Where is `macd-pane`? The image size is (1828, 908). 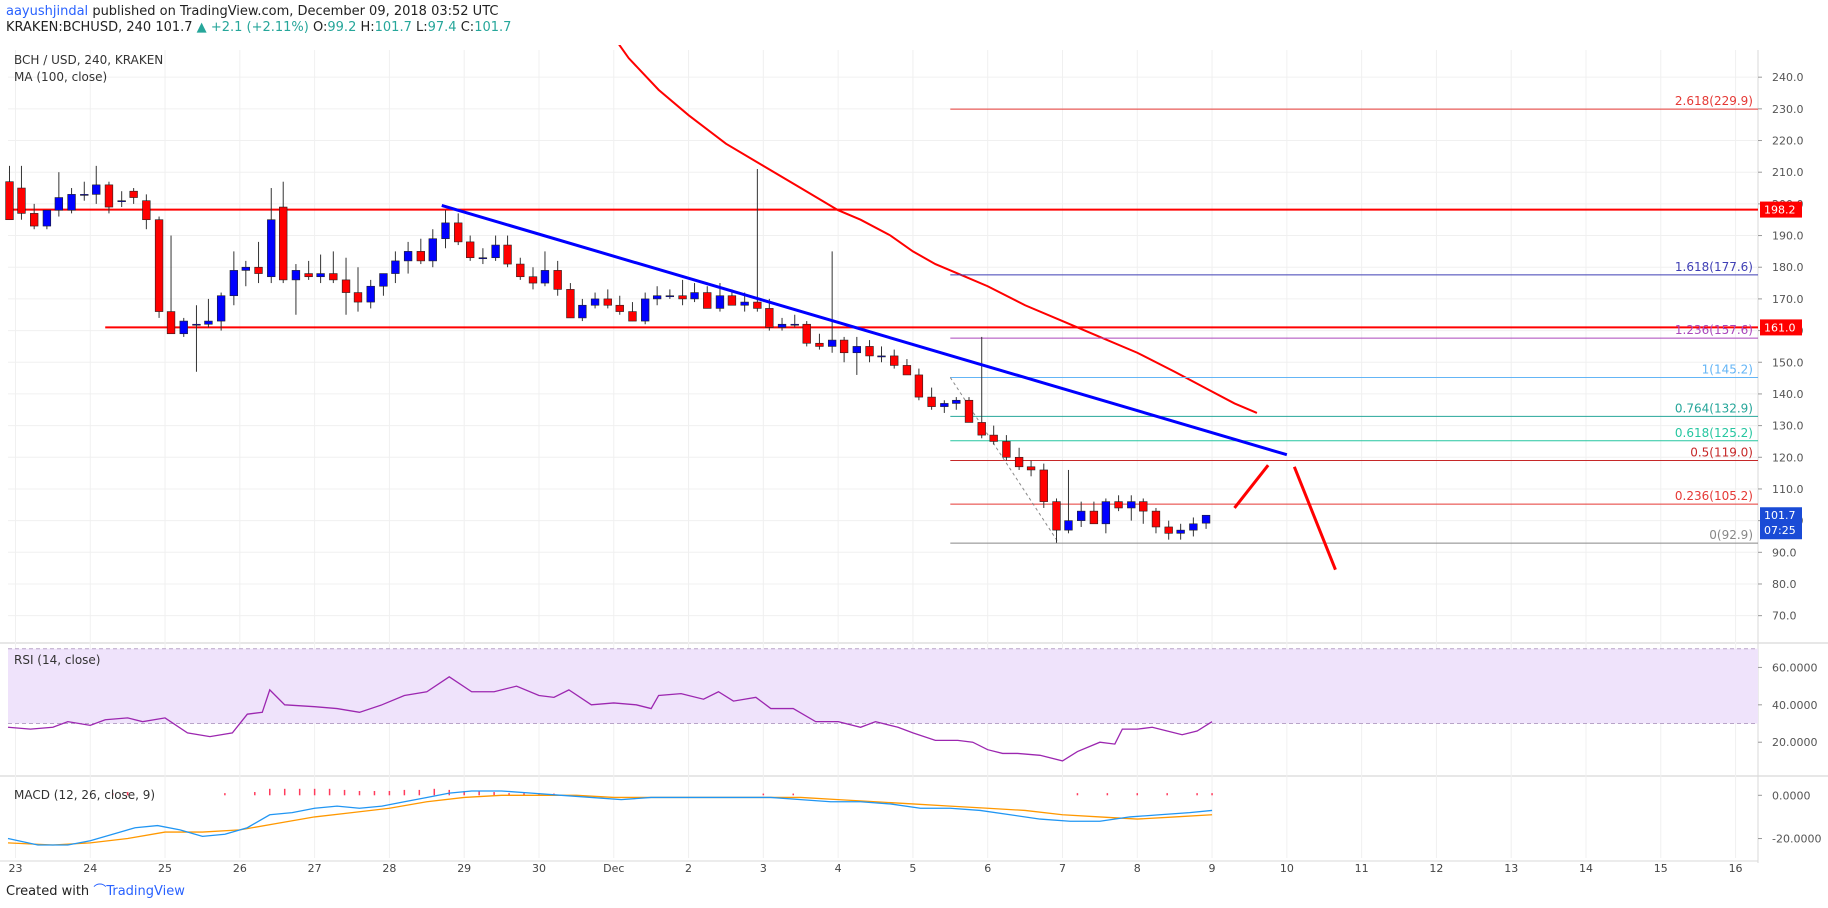
macd-pane is located at coordinates (610, 817).